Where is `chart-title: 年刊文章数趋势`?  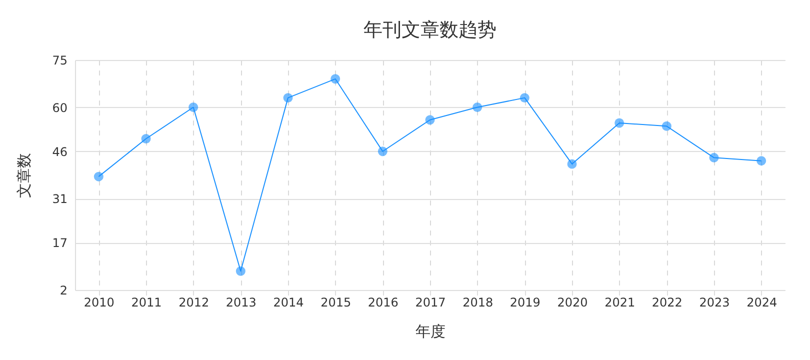
chart-title: 年刊文章数趋势 is located at coordinates (430, 30).